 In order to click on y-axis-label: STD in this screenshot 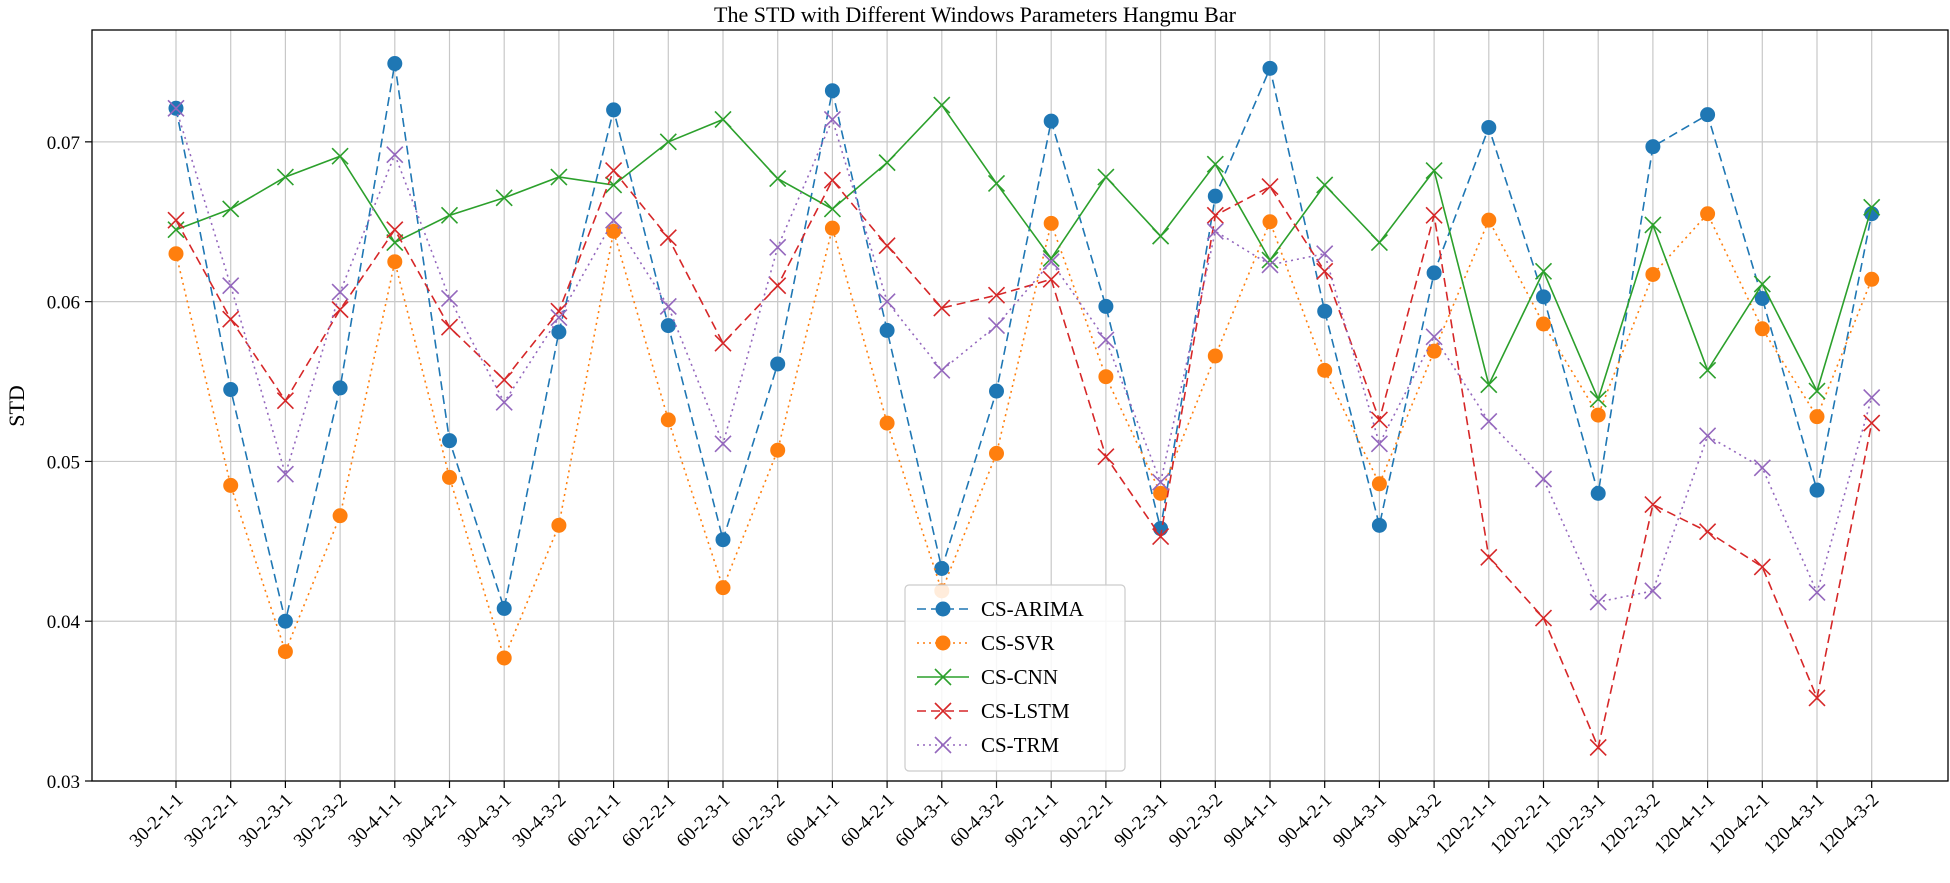, I will do `click(16, 406)`.